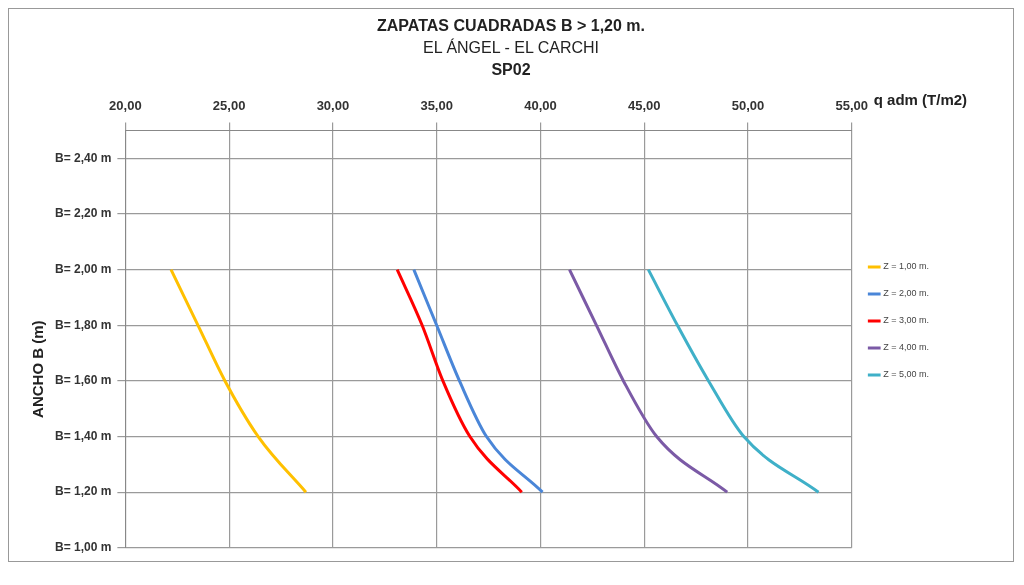 This screenshot has width=1024, height=585. Describe the element at coordinates (906, 266) in the screenshot. I see `legend-label: Z = 1,00 m.` at that location.